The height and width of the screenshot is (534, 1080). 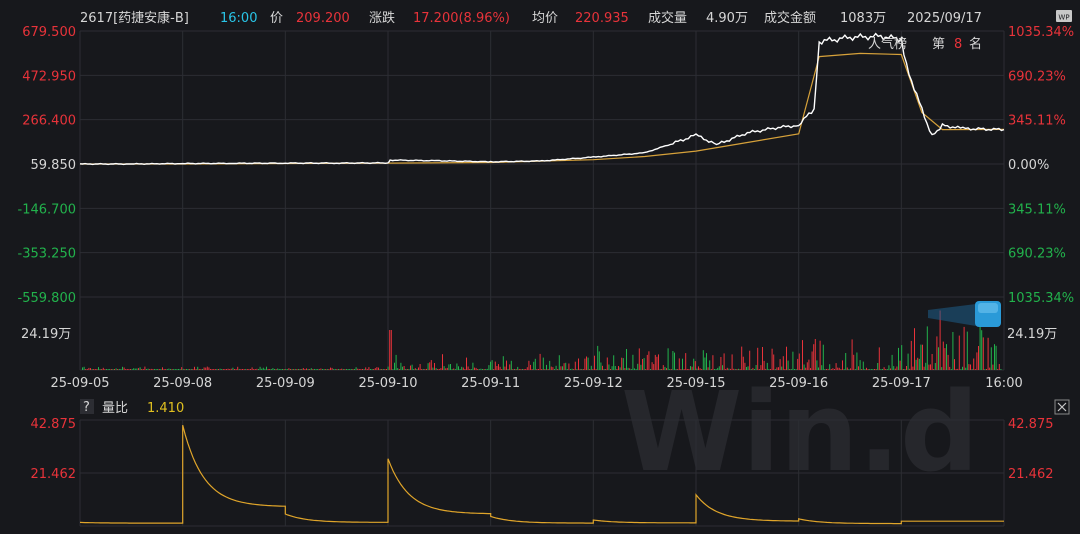 What do you see at coordinates (975, 44) in the screenshot?
I see `rank-suffix: 名` at bounding box center [975, 44].